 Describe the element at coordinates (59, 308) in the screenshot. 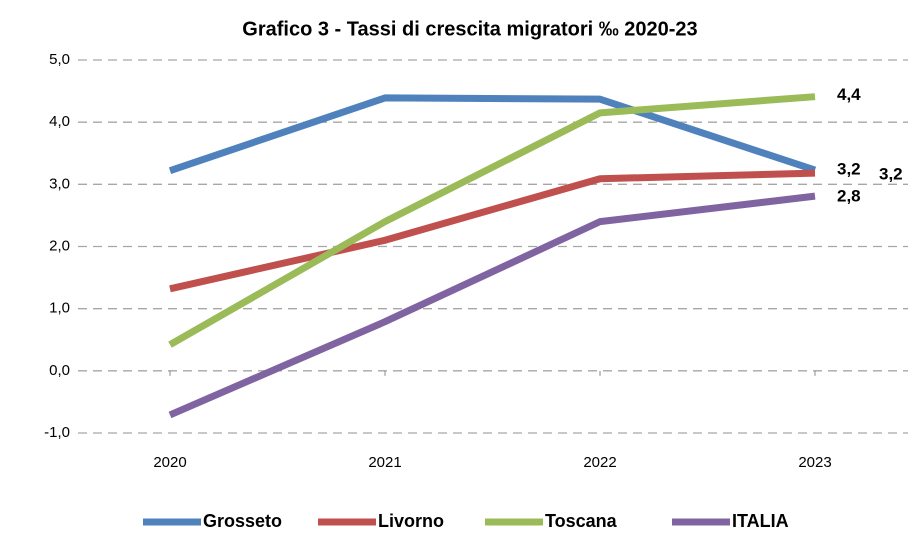

I see `y-tick-label: 1,0` at that location.